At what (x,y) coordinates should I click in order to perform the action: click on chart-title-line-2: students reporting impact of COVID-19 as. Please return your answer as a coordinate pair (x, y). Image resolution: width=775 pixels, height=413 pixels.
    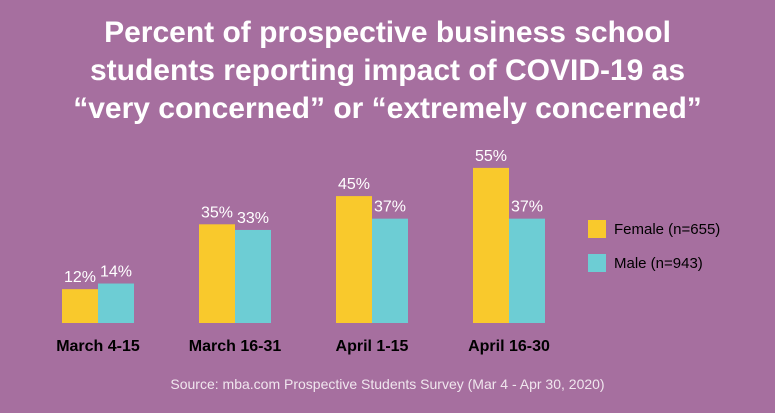
    Looking at the image, I should click on (387, 70).